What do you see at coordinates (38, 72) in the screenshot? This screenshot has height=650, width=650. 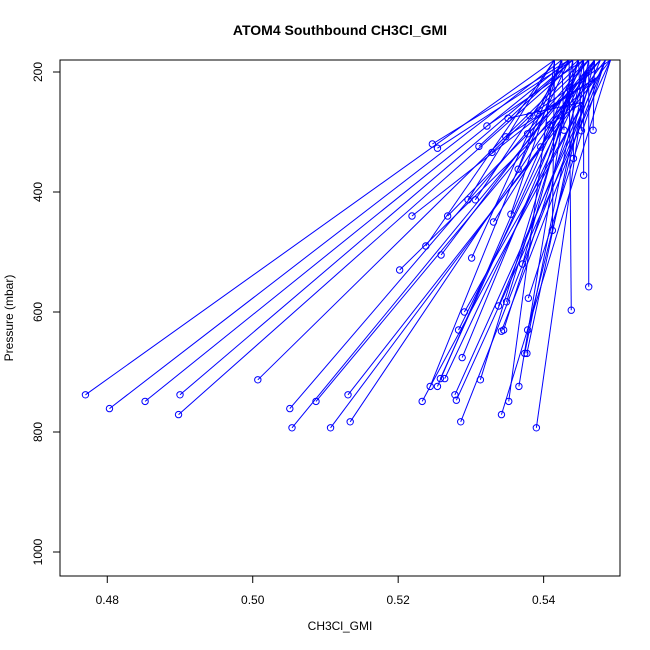 I see `y-tick-label: 200` at bounding box center [38, 72].